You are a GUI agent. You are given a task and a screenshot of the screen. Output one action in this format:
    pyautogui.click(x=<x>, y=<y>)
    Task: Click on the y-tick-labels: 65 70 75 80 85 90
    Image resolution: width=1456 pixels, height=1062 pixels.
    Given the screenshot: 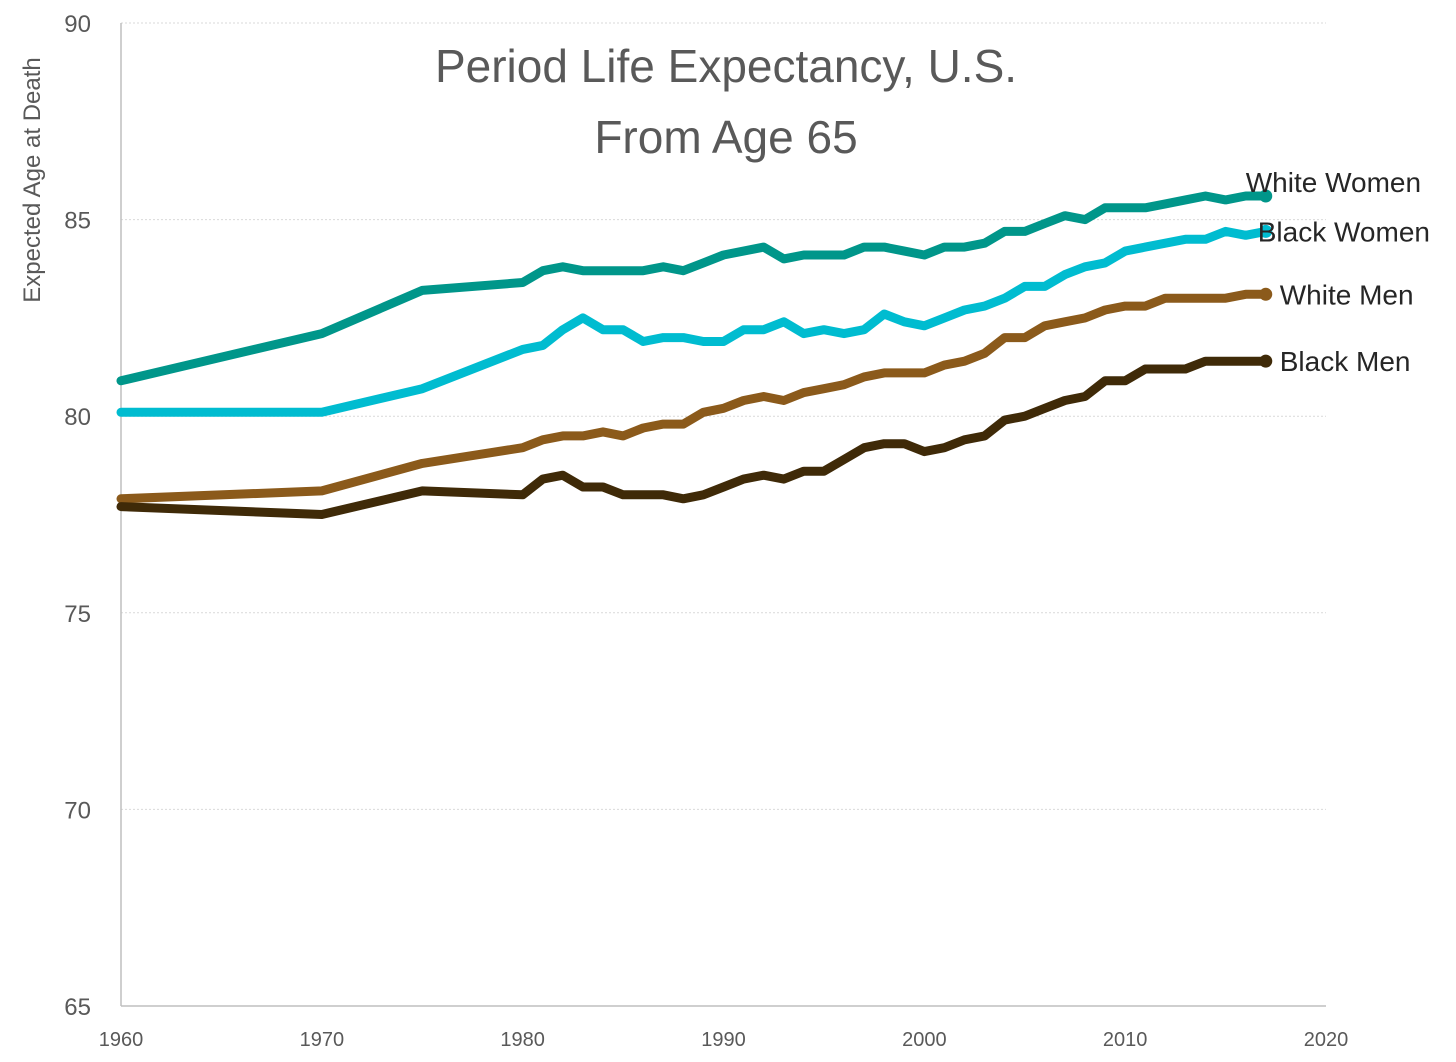 What is the action you would take?
    pyautogui.click(x=77, y=516)
    